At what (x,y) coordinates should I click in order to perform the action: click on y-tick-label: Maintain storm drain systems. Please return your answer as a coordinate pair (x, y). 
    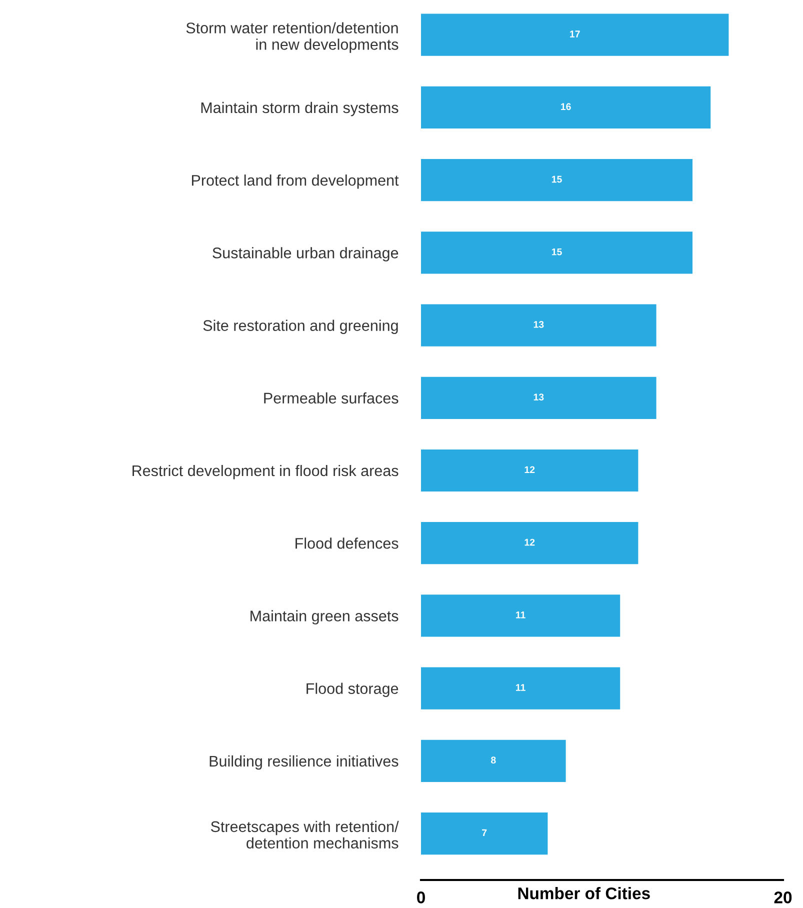
    Looking at the image, I should click on (299, 109).